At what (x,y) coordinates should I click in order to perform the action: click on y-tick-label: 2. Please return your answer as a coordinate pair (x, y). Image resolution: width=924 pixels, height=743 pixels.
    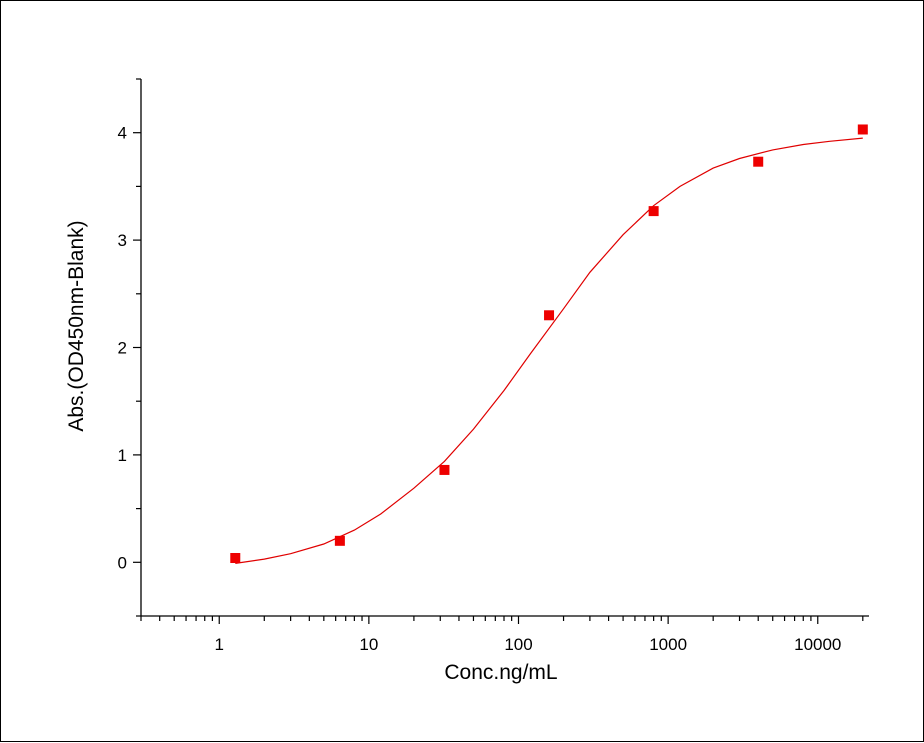
    Looking at the image, I should click on (122, 348).